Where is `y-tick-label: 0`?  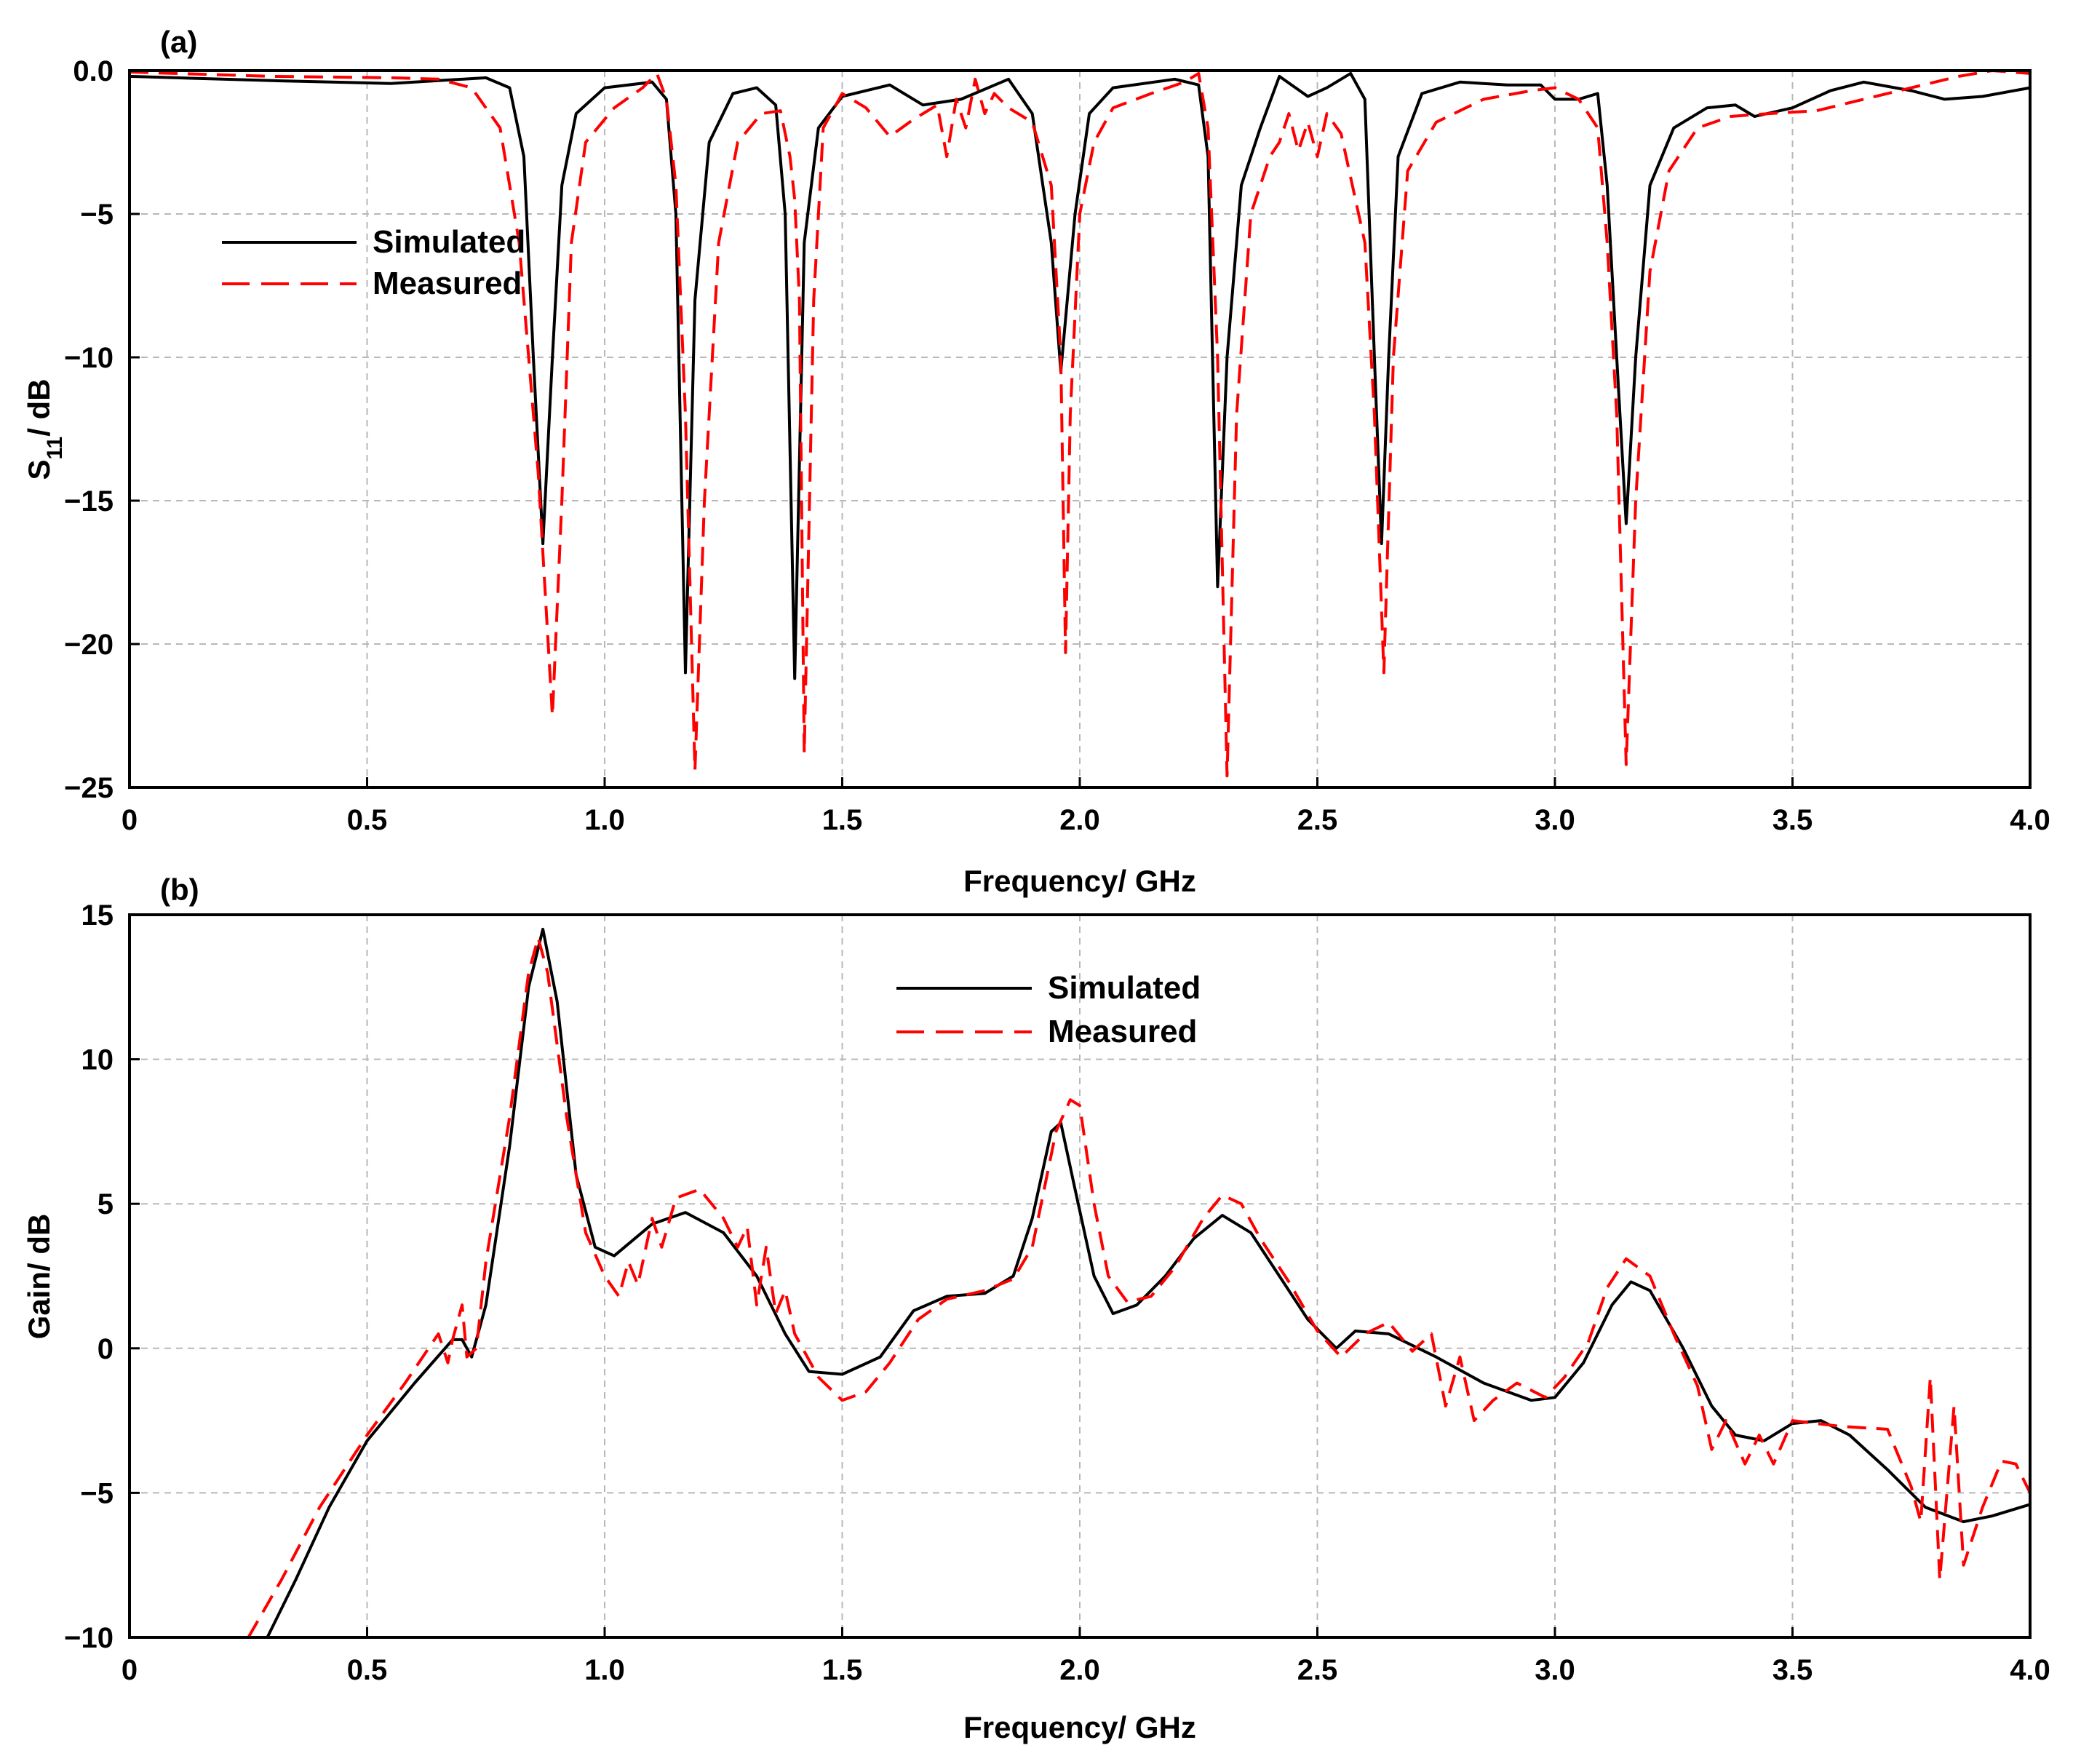
y-tick-label: 0 is located at coordinates (106, 1349).